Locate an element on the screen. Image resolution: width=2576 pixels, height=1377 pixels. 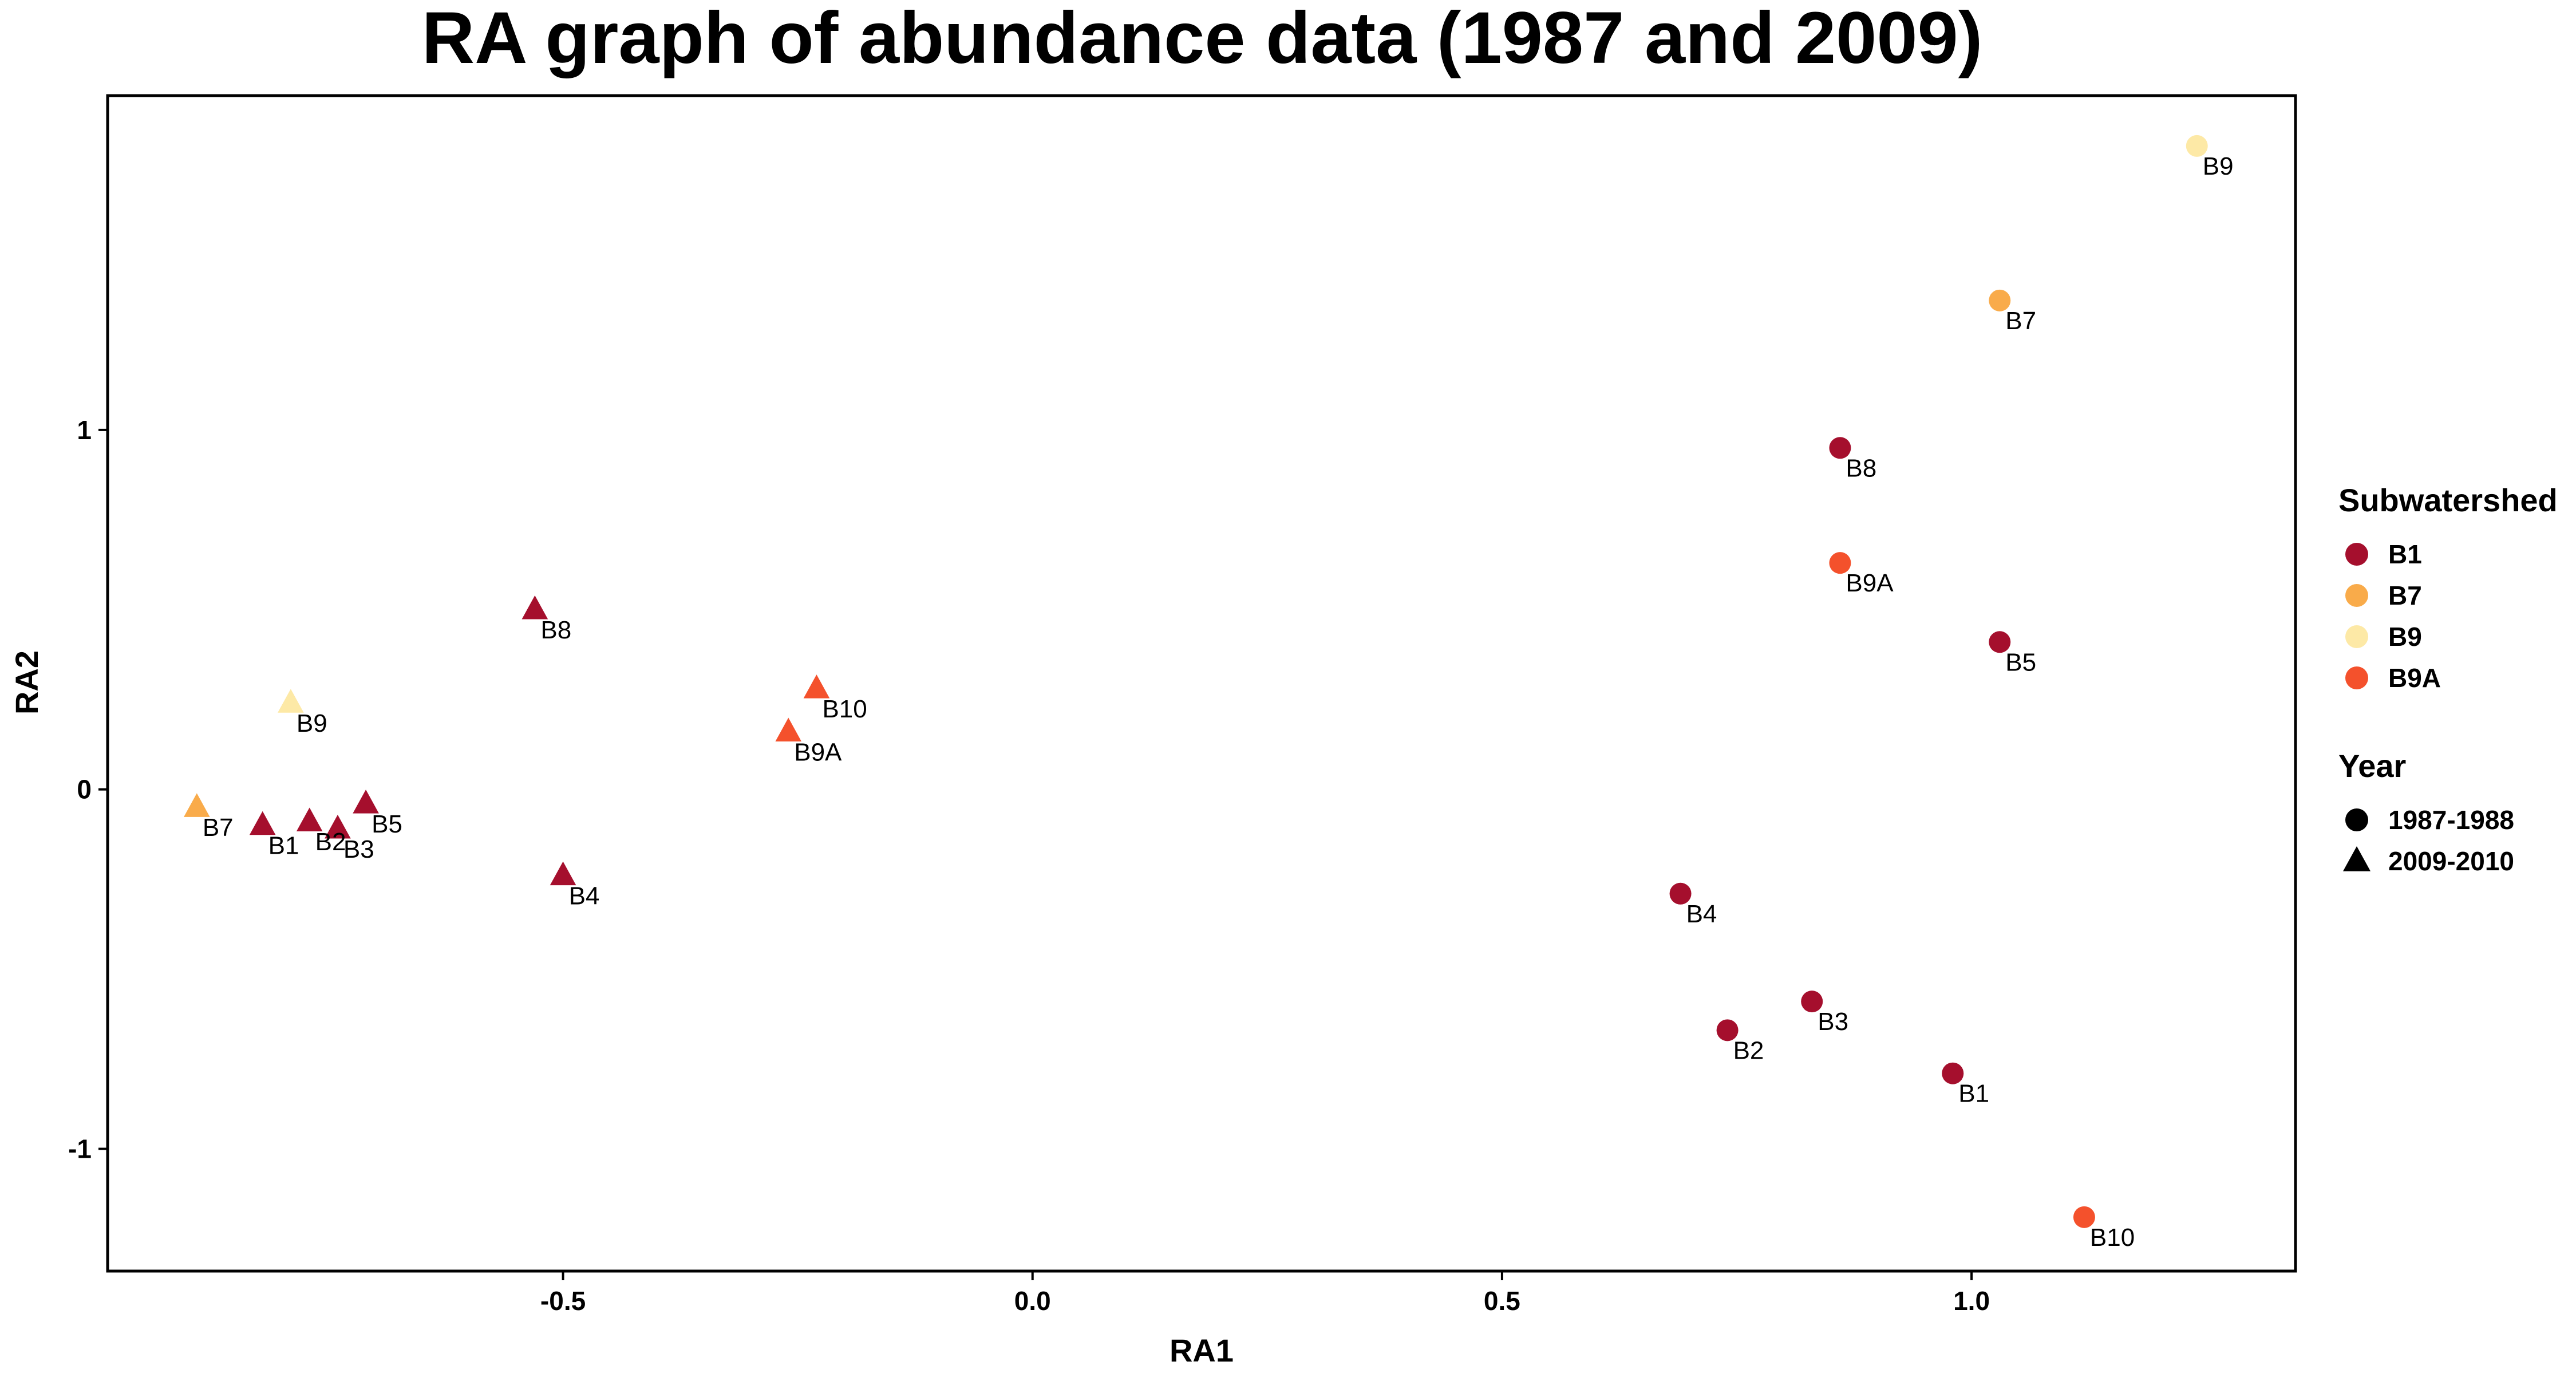
legend-label: B9 is located at coordinates (2405, 637).